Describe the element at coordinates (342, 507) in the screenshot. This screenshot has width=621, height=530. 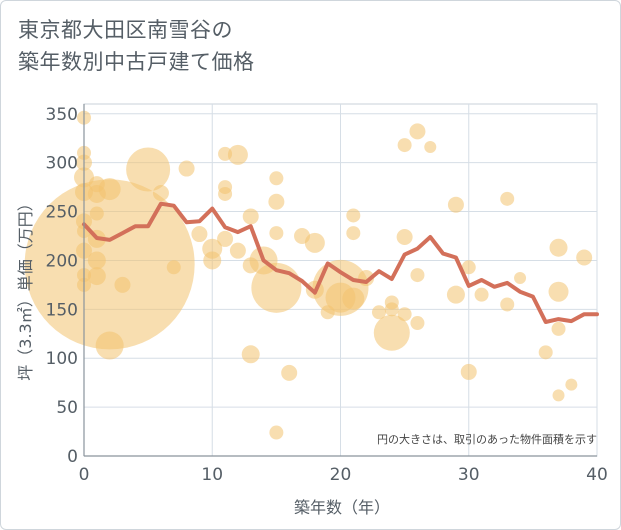
I see `x-axis-label: 築年数（年）` at that location.